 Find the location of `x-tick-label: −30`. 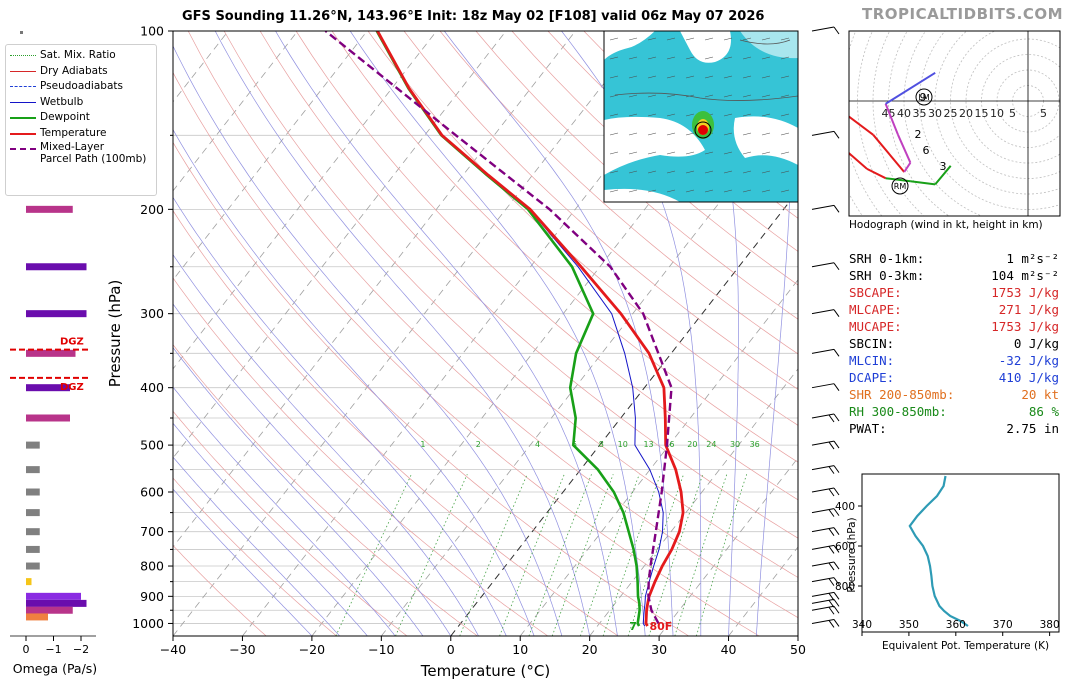

x-tick-label: −30 is located at coordinates (242, 649).